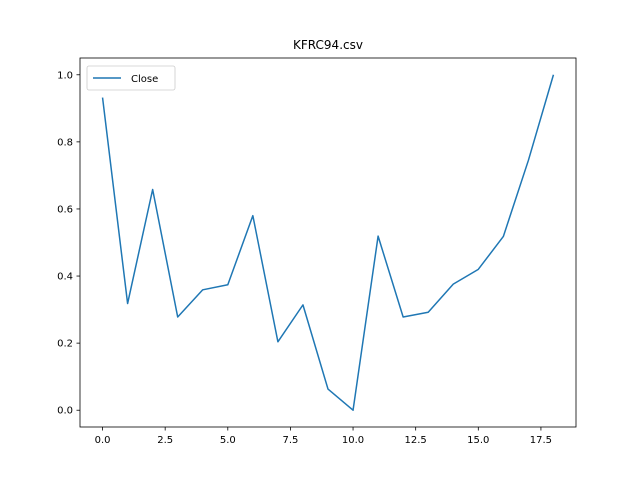 The width and height of the screenshot is (640, 480). I want to click on y-axis: 0.0 0.2 0.4 0.6 0.8 1.0, so click(68, 243).